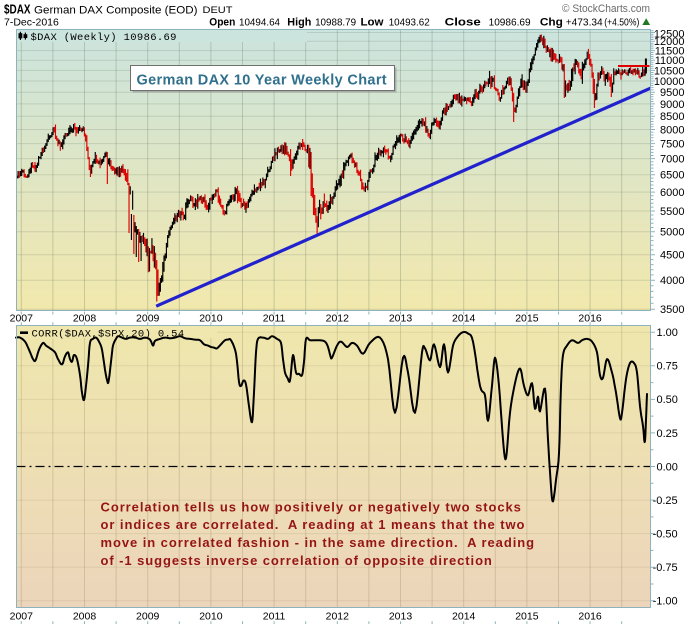 The width and height of the screenshot is (700, 629). What do you see at coordinates (222, 23) in the screenshot?
I see `svg-text: Open` at bounding box center [222, 23].